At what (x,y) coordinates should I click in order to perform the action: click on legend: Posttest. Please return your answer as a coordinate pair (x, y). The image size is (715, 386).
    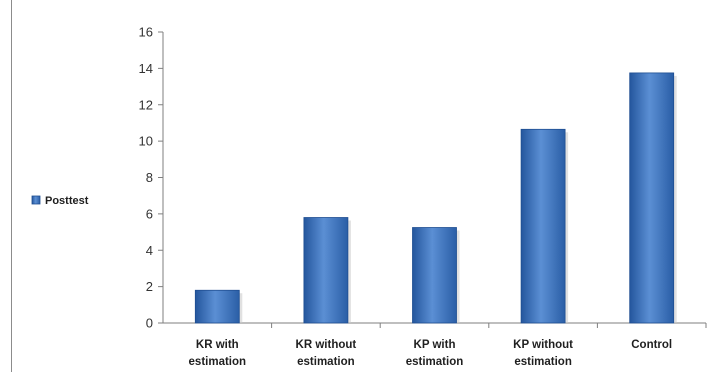
    Looking at the image, I should click on (60, 201).